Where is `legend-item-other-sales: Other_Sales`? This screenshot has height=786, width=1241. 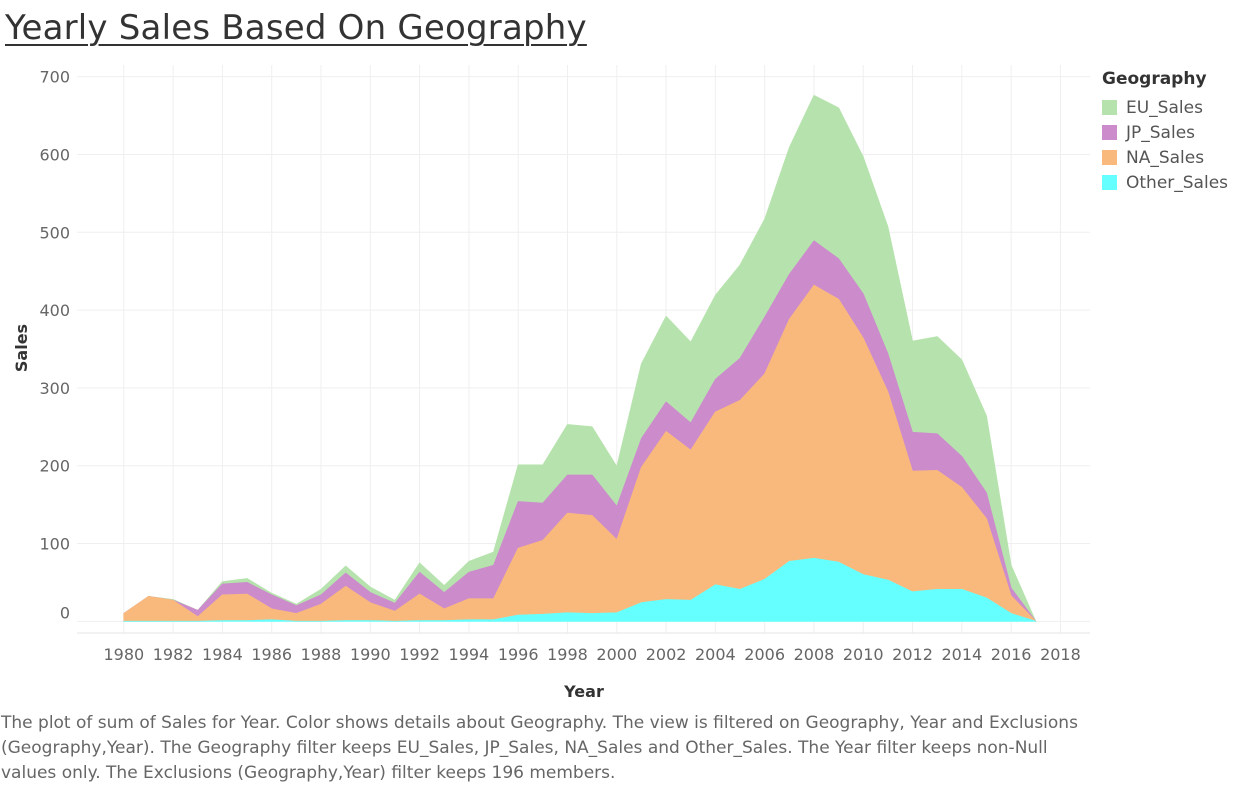 legend-item-other-sales: Other_Sales is located at coordinates (1165, 182).